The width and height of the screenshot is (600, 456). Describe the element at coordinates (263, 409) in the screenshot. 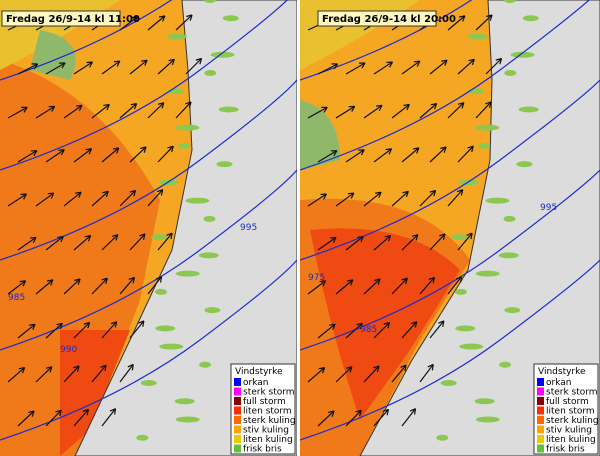

I see `legend-box` at that location.